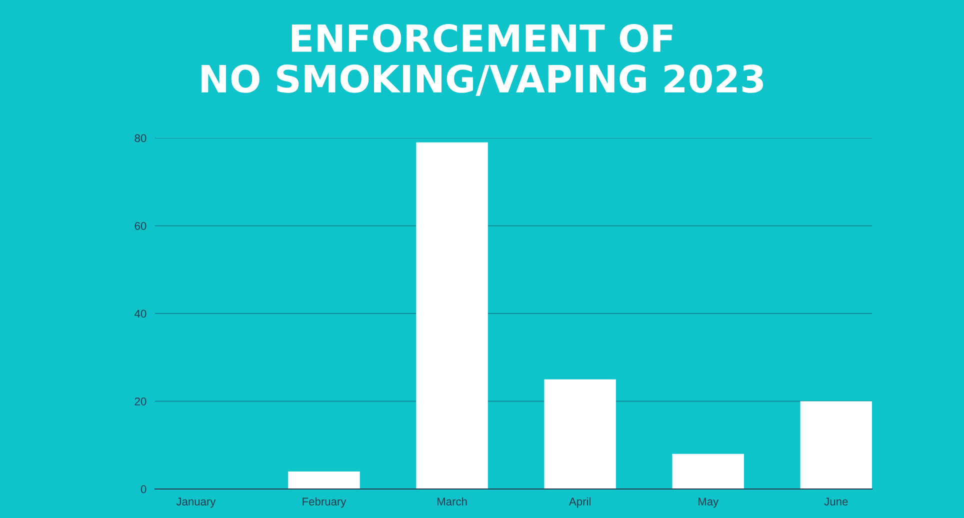  What do you see at coordinates (324, 502) in the screenshot?
I see `x-tick-label: February` at bounding box center [324, 502].